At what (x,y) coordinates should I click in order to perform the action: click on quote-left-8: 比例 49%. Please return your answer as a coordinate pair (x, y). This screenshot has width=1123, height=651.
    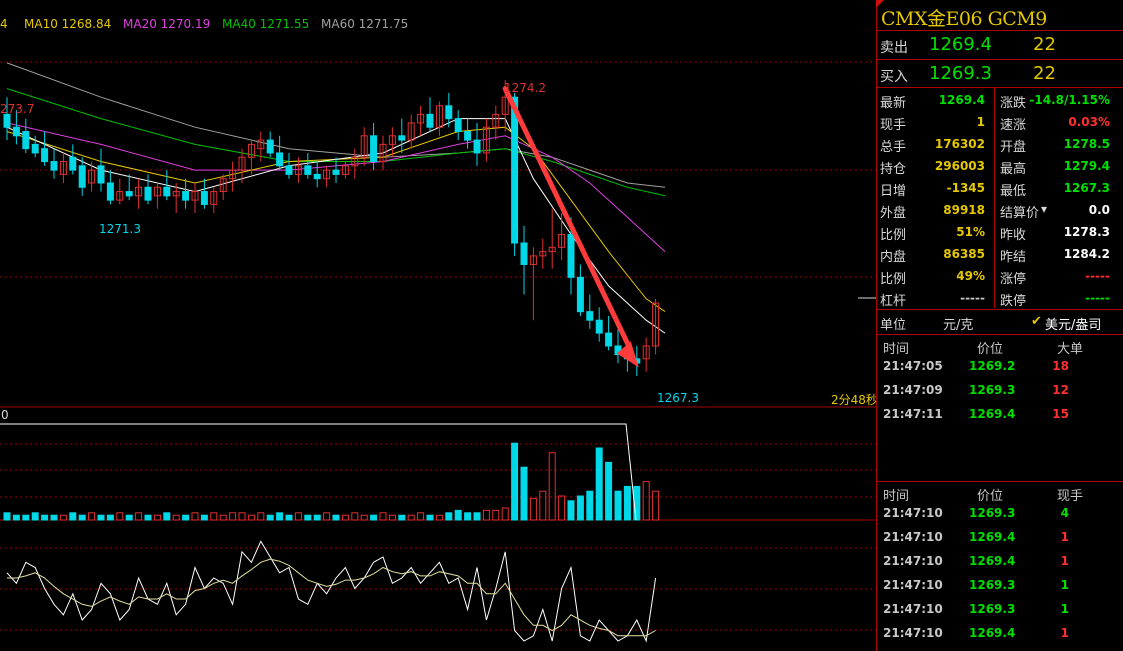
    Looking at the image, I should click on (931, 276).